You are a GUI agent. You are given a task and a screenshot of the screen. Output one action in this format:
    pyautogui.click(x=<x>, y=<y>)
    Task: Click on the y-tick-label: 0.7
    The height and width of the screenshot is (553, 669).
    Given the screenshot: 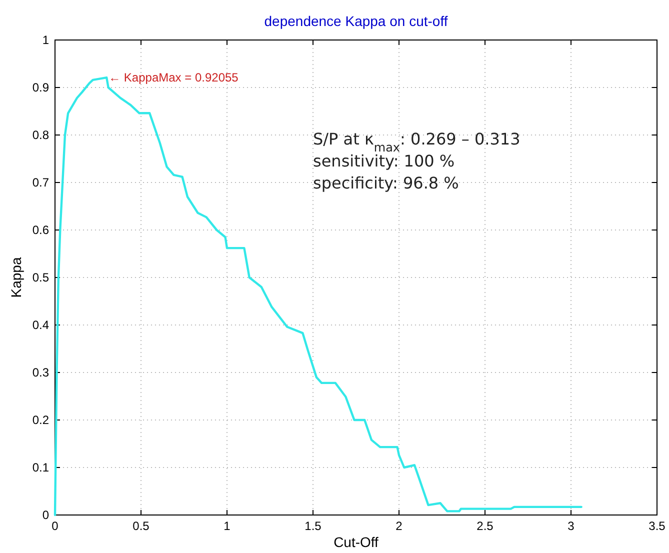 What is the action you would take?
    pyautogui.click(x=41, y=183)
    